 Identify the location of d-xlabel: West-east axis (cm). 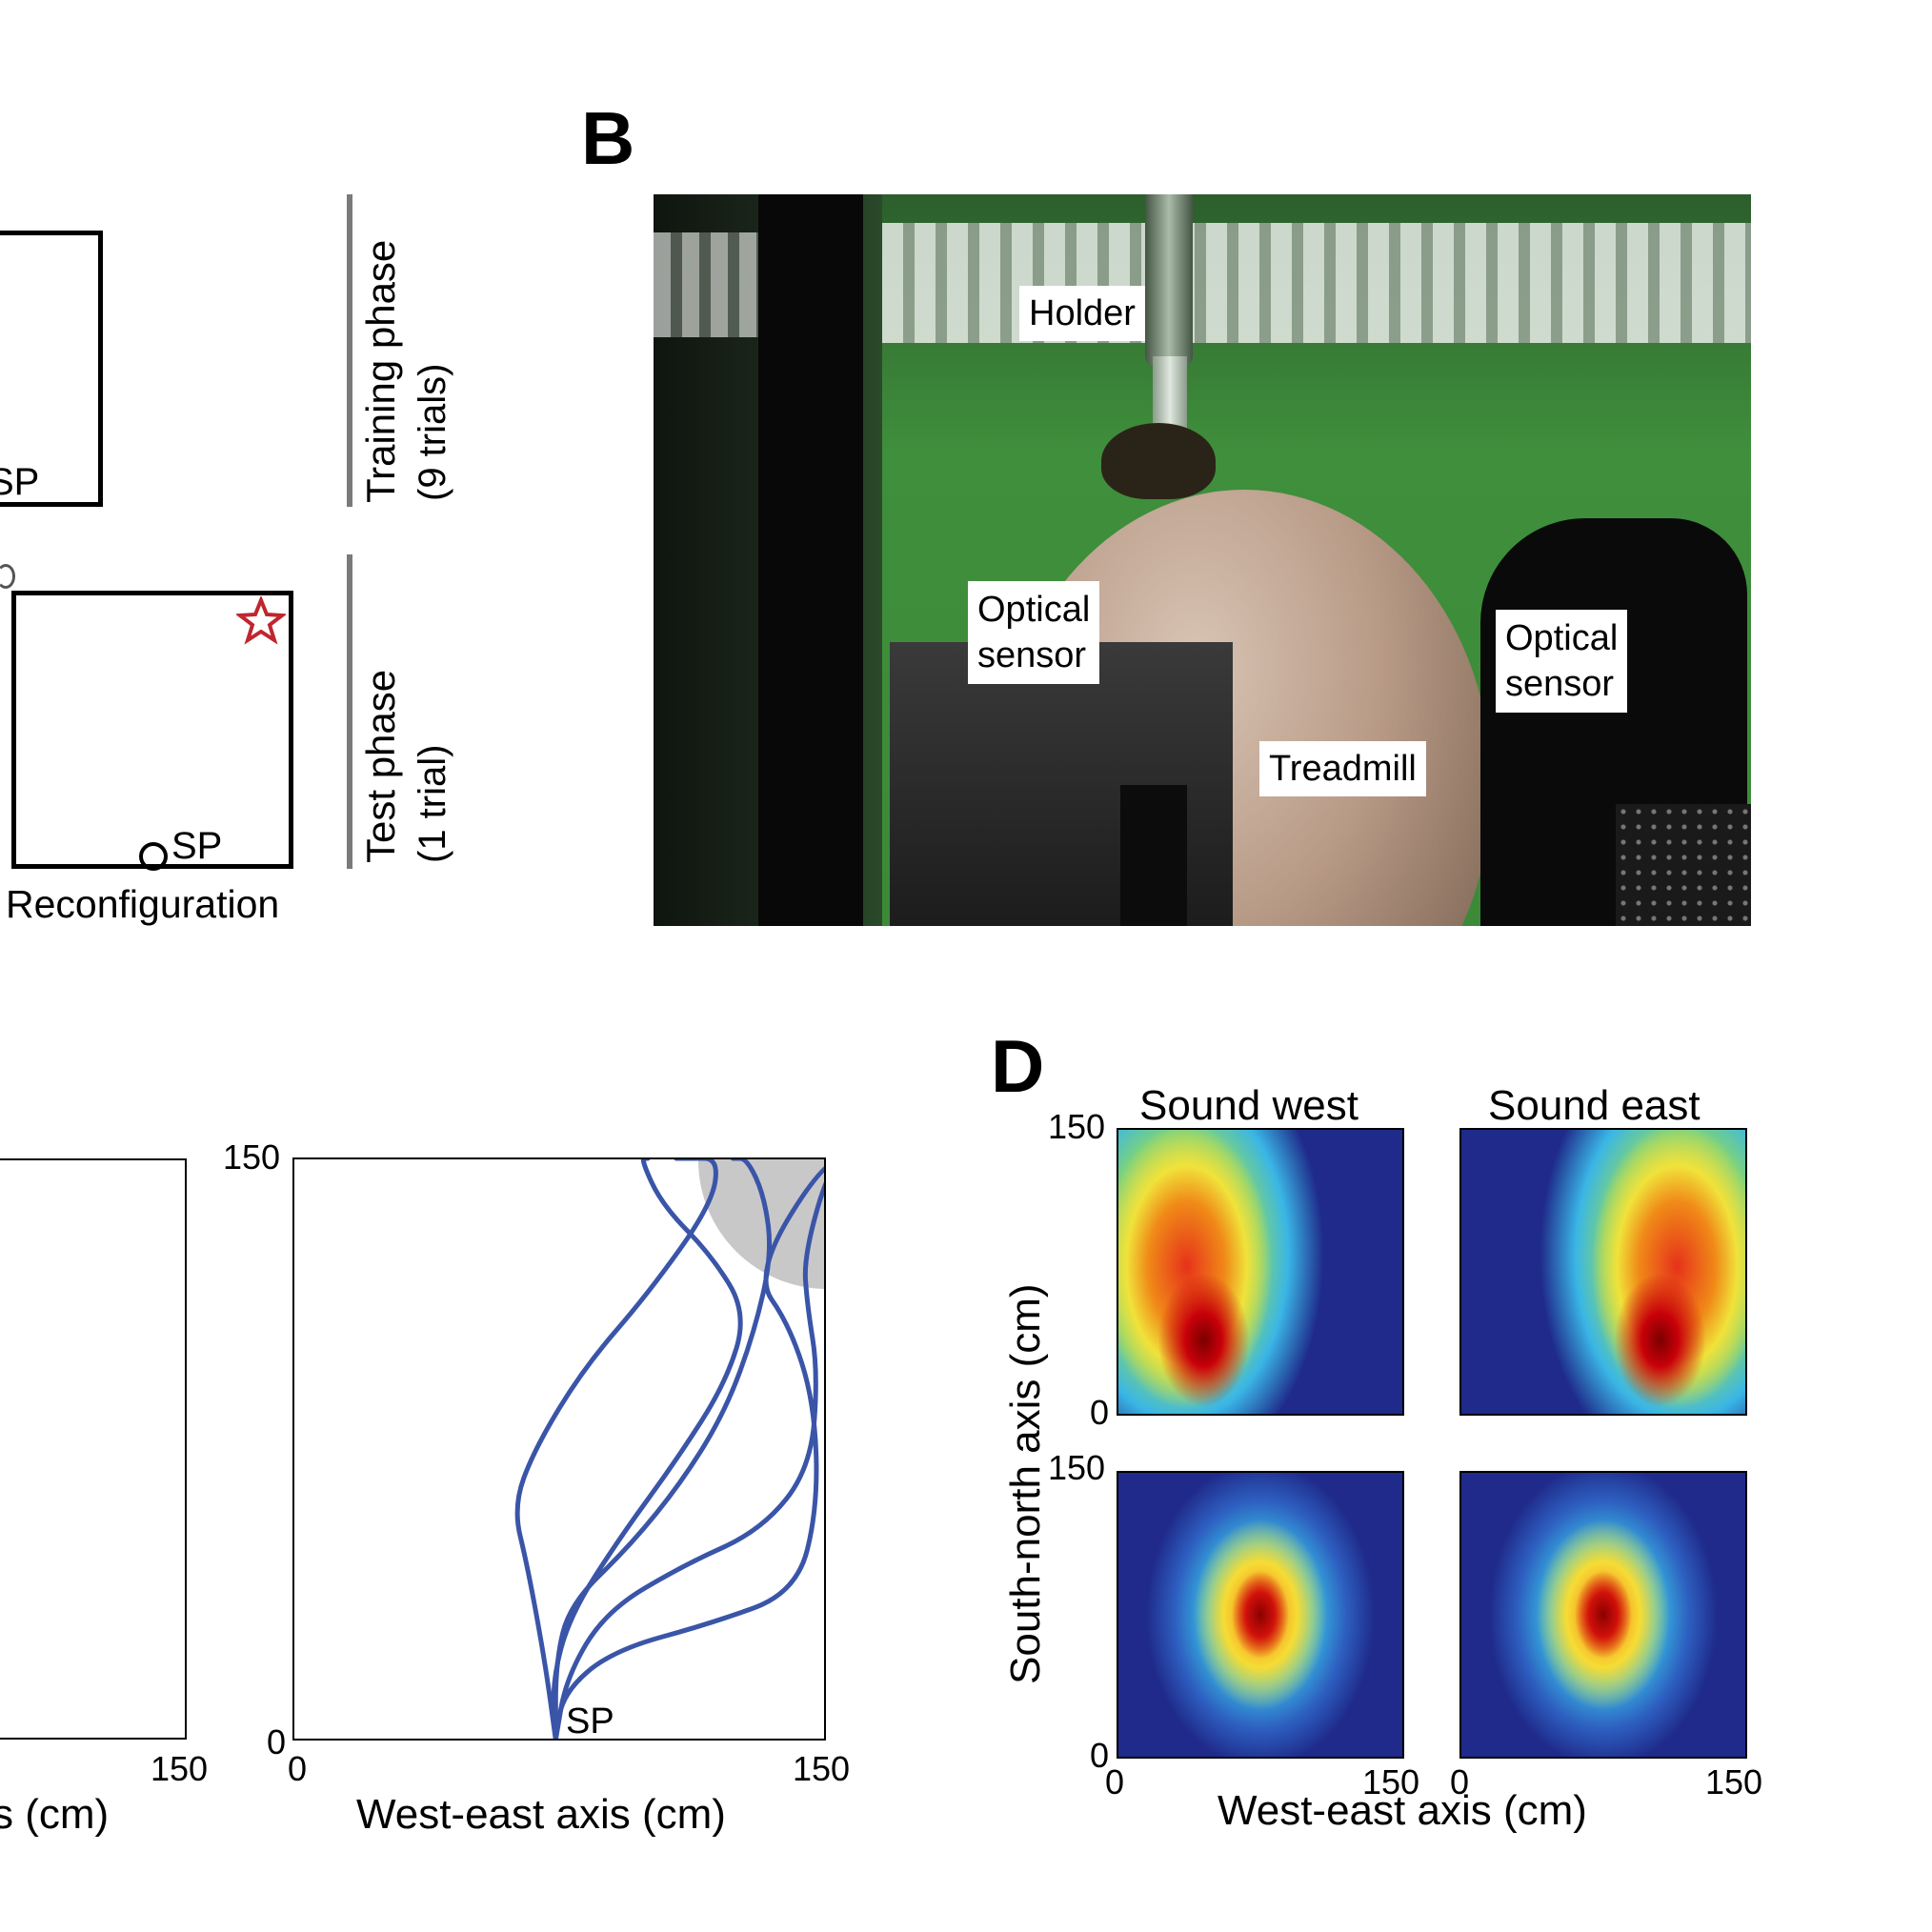
(1403, 1811).